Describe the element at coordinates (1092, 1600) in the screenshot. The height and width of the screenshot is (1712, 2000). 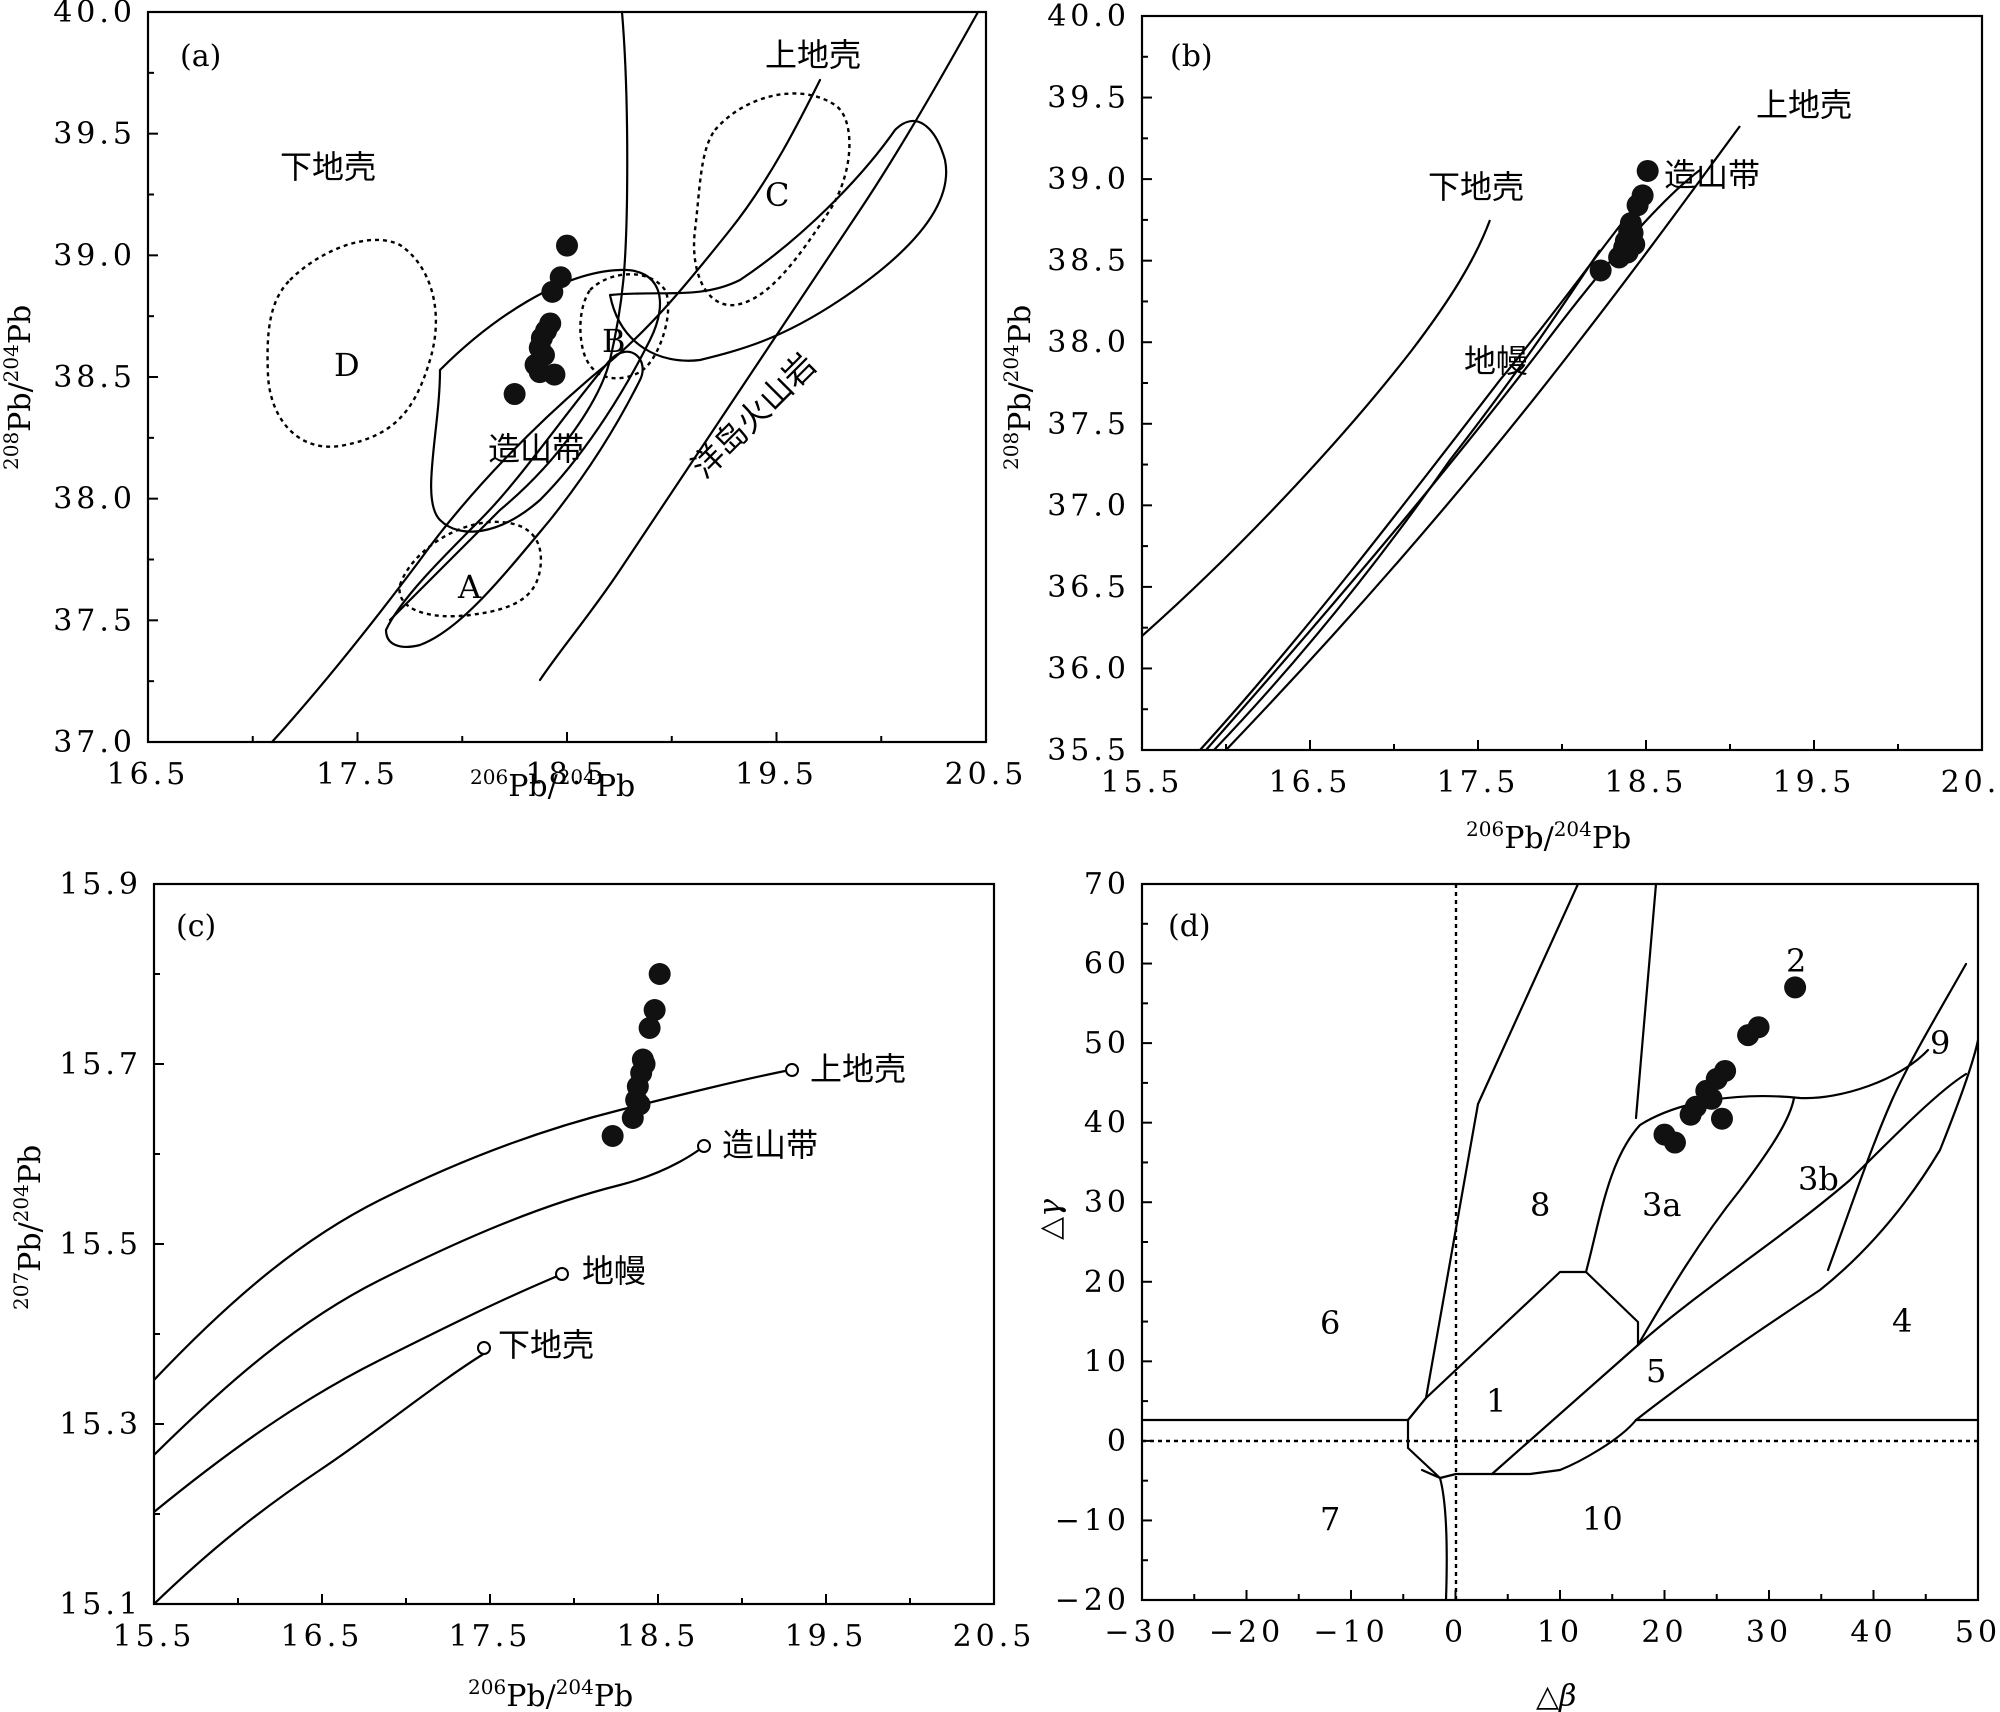
I see `panel-d-y-tick-label: −20` at that location.